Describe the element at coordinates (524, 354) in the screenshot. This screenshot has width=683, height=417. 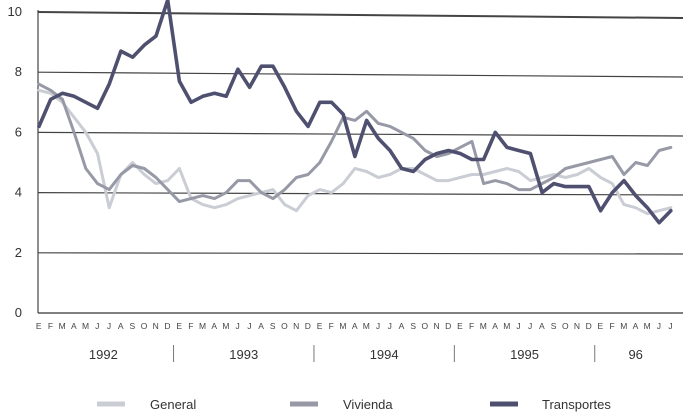
I see `x-year-label: 1995` at that location.